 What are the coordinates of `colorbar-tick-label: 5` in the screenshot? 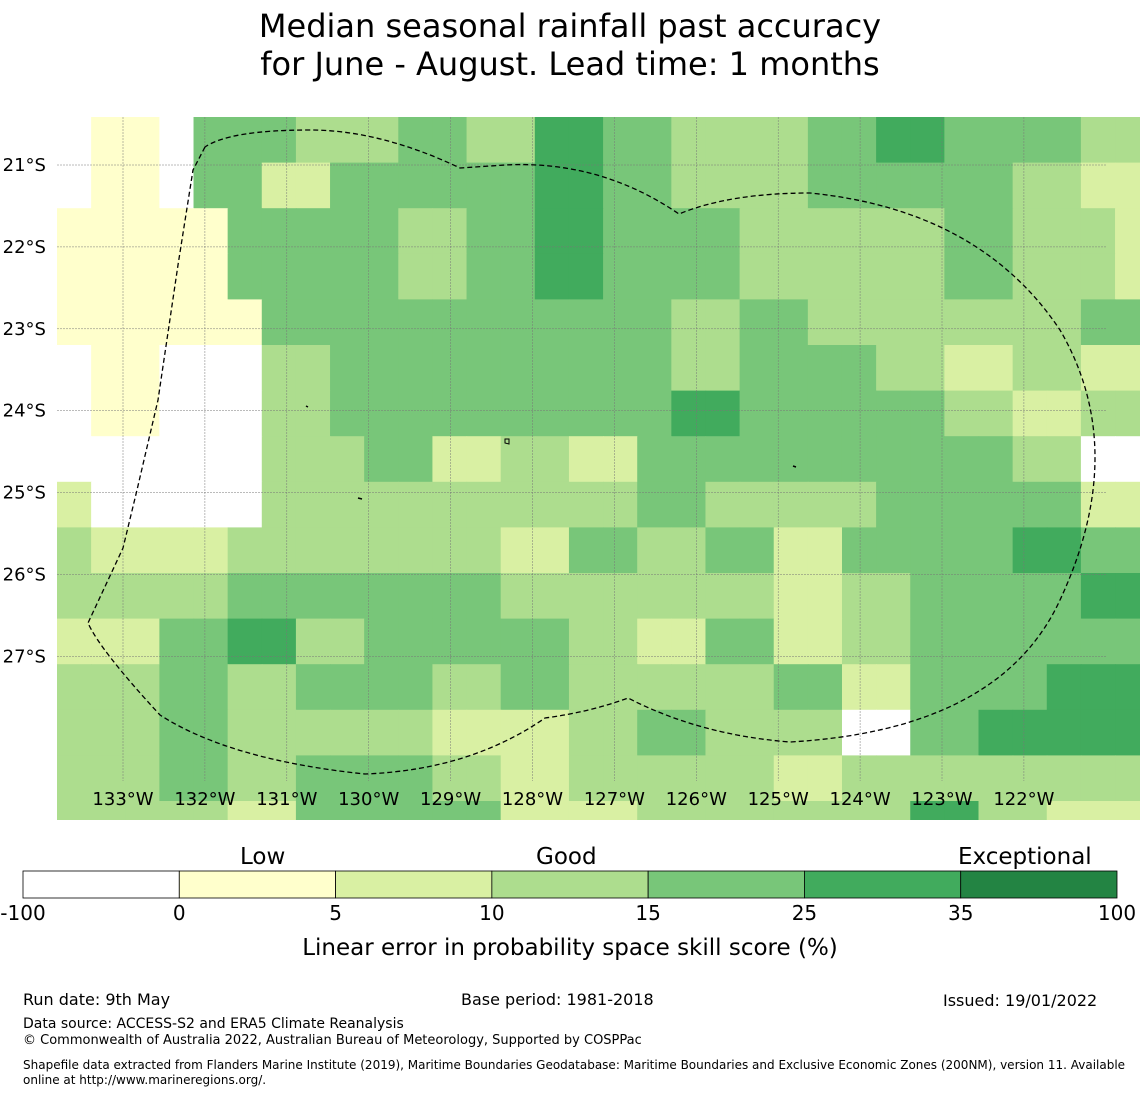 It's located at (335, 913).